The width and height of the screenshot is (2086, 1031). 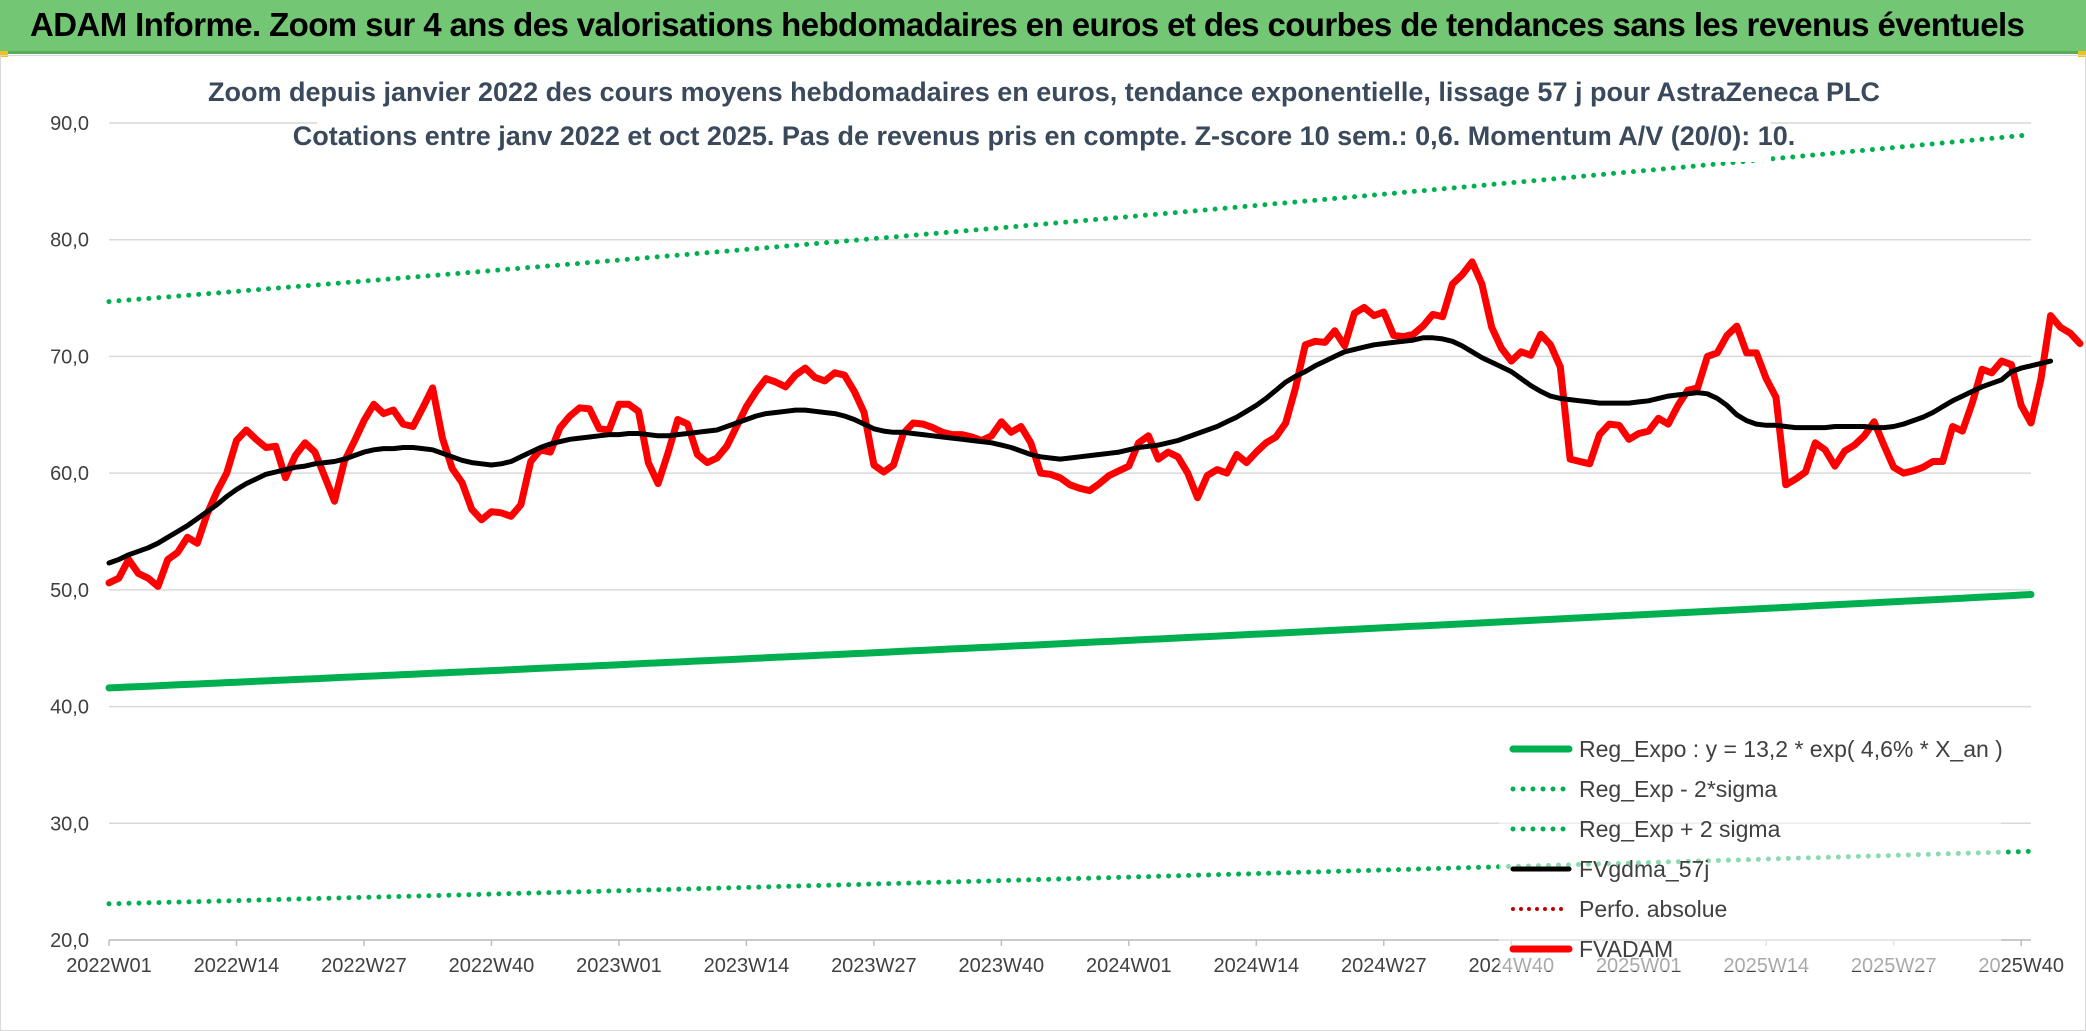 I want to click on x-tick-label: 2022W27, so click(x=364, y=966).